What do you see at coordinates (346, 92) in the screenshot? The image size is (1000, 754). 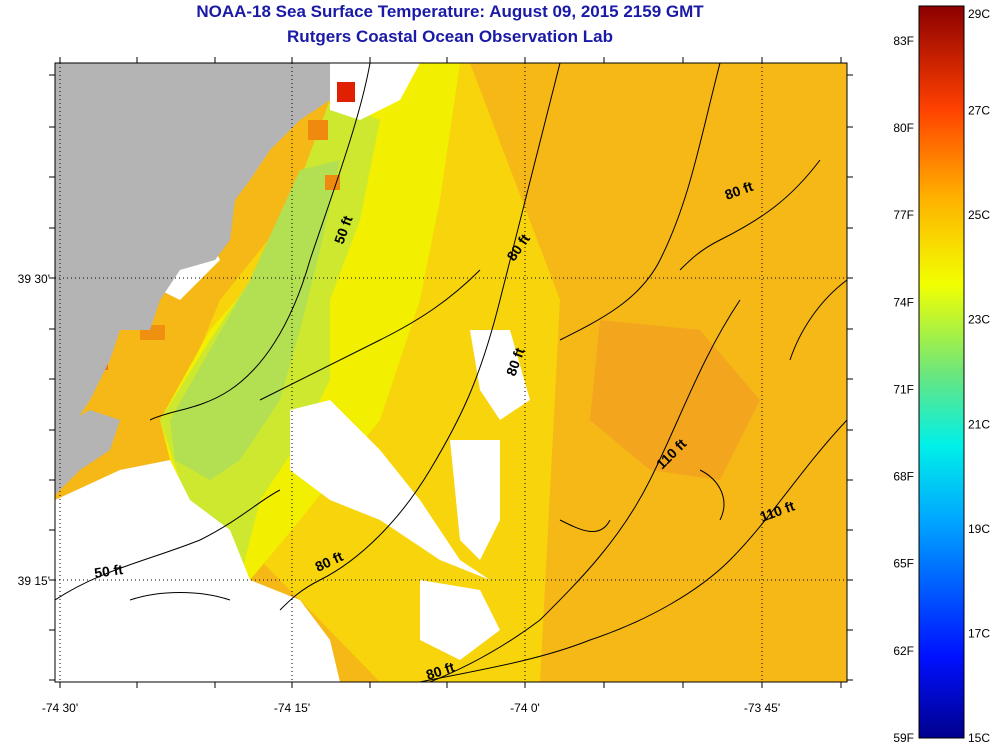 I see `warm-pixel-patch` at bounding box center [346, 92].